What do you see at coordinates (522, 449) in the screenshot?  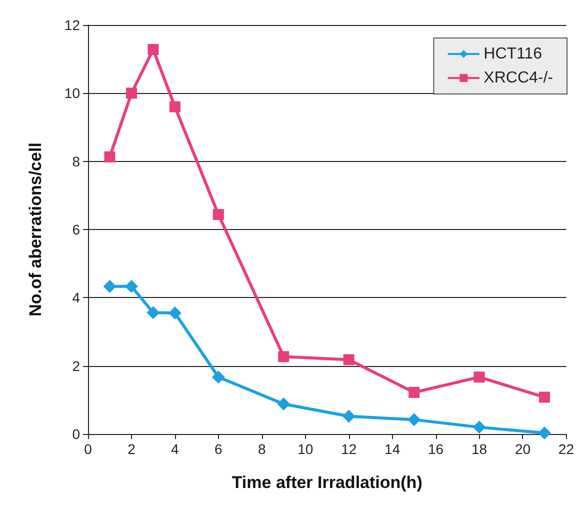 I see `x-tick-label: 20` at bounding box center [522, 449].